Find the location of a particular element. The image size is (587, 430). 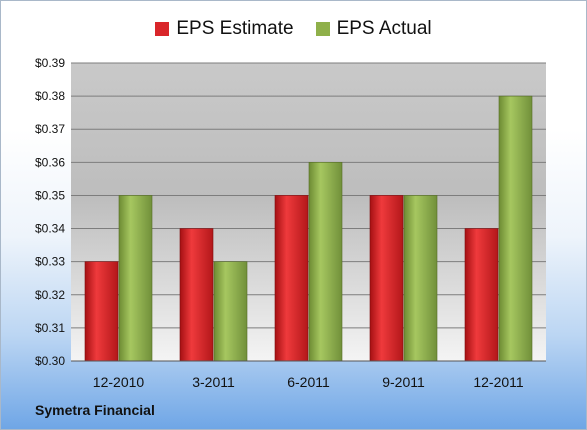

company-name: Symetra Financial is located at coordinates (95, 410).